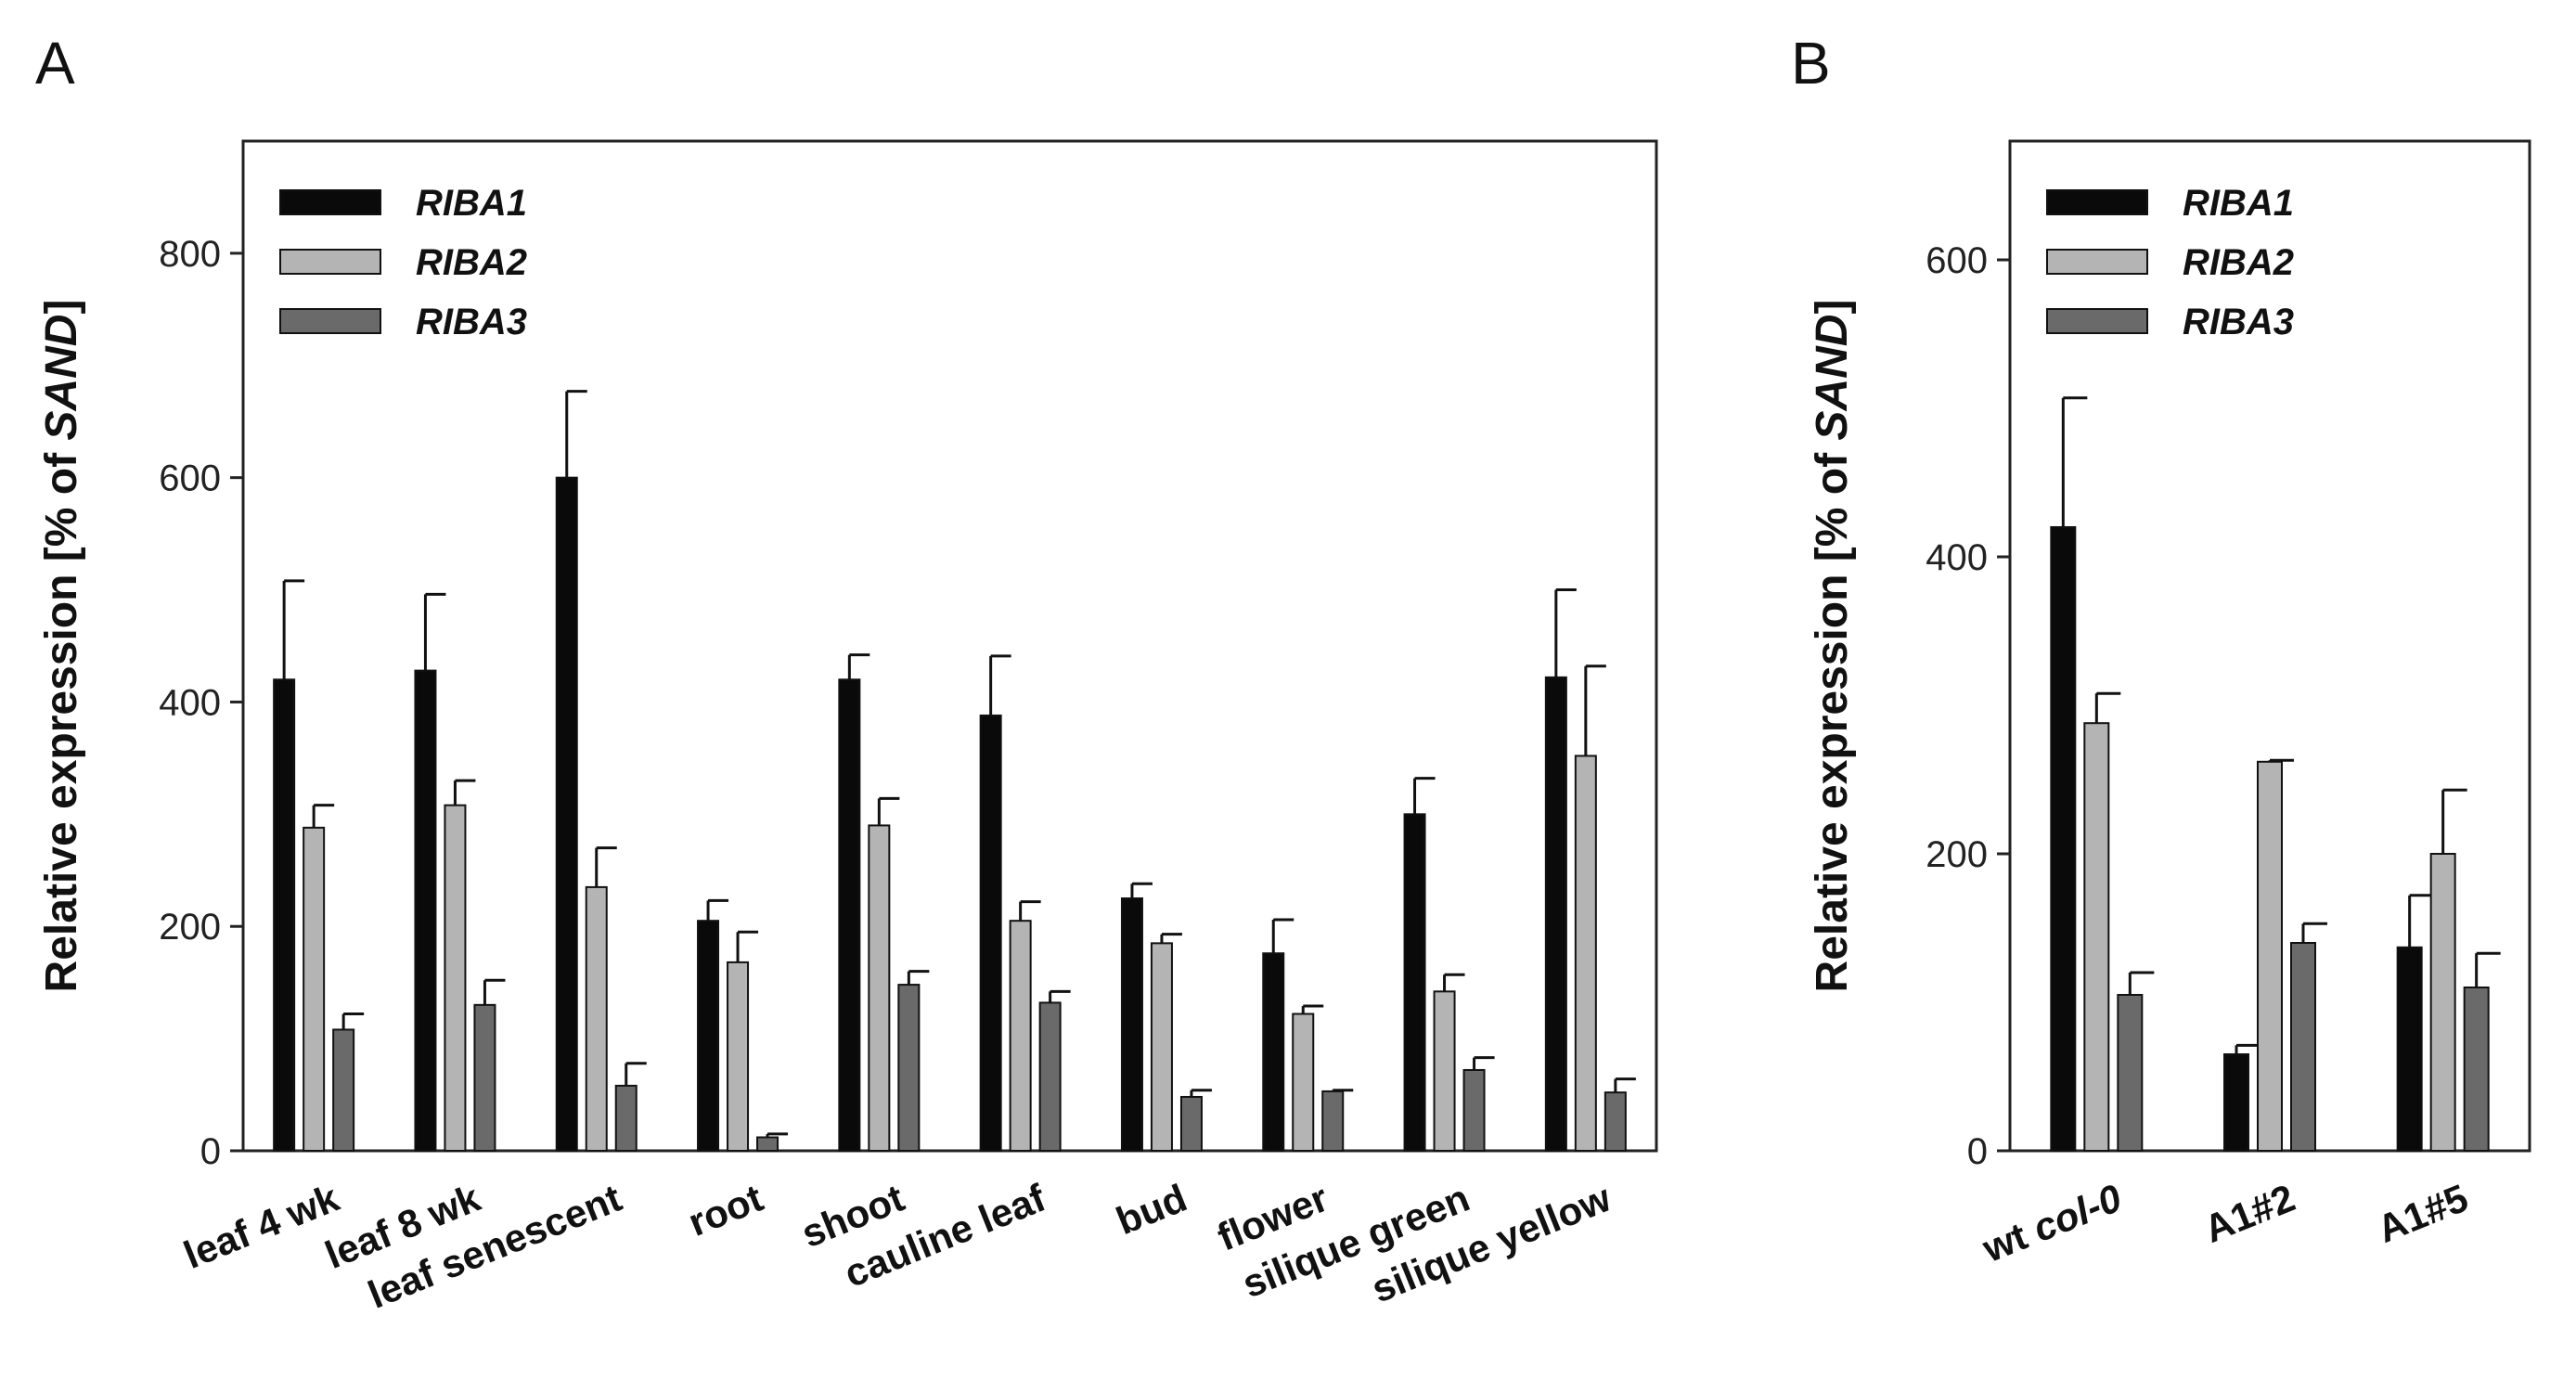  Describe the element at coordinates (2170, 262) in the screenshot. I see `panel-b-legend: RIBA1 RIBA2 RIBA3` at that location.